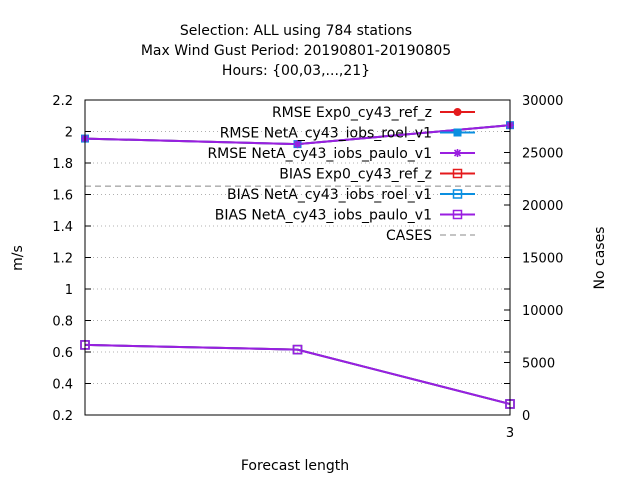  I want to click on y-tick-label: 0.4, so click(62, 385).